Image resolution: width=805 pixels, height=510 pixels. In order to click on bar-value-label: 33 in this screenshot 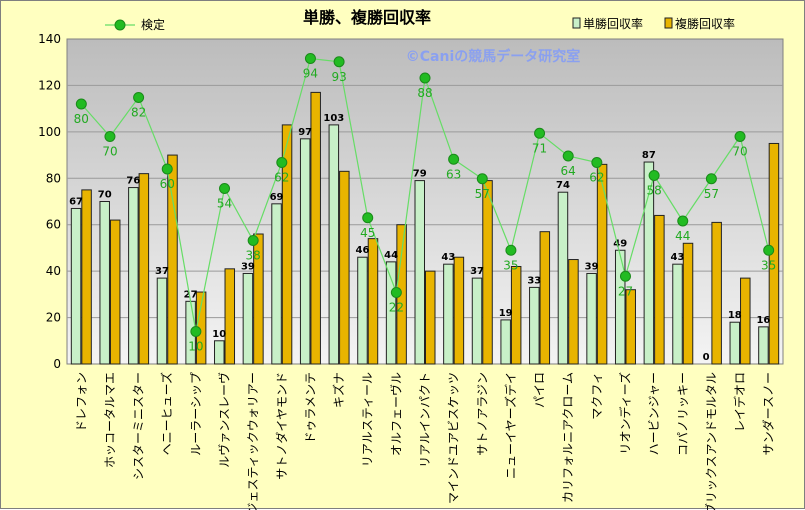, I will do `click(534, 280)`.